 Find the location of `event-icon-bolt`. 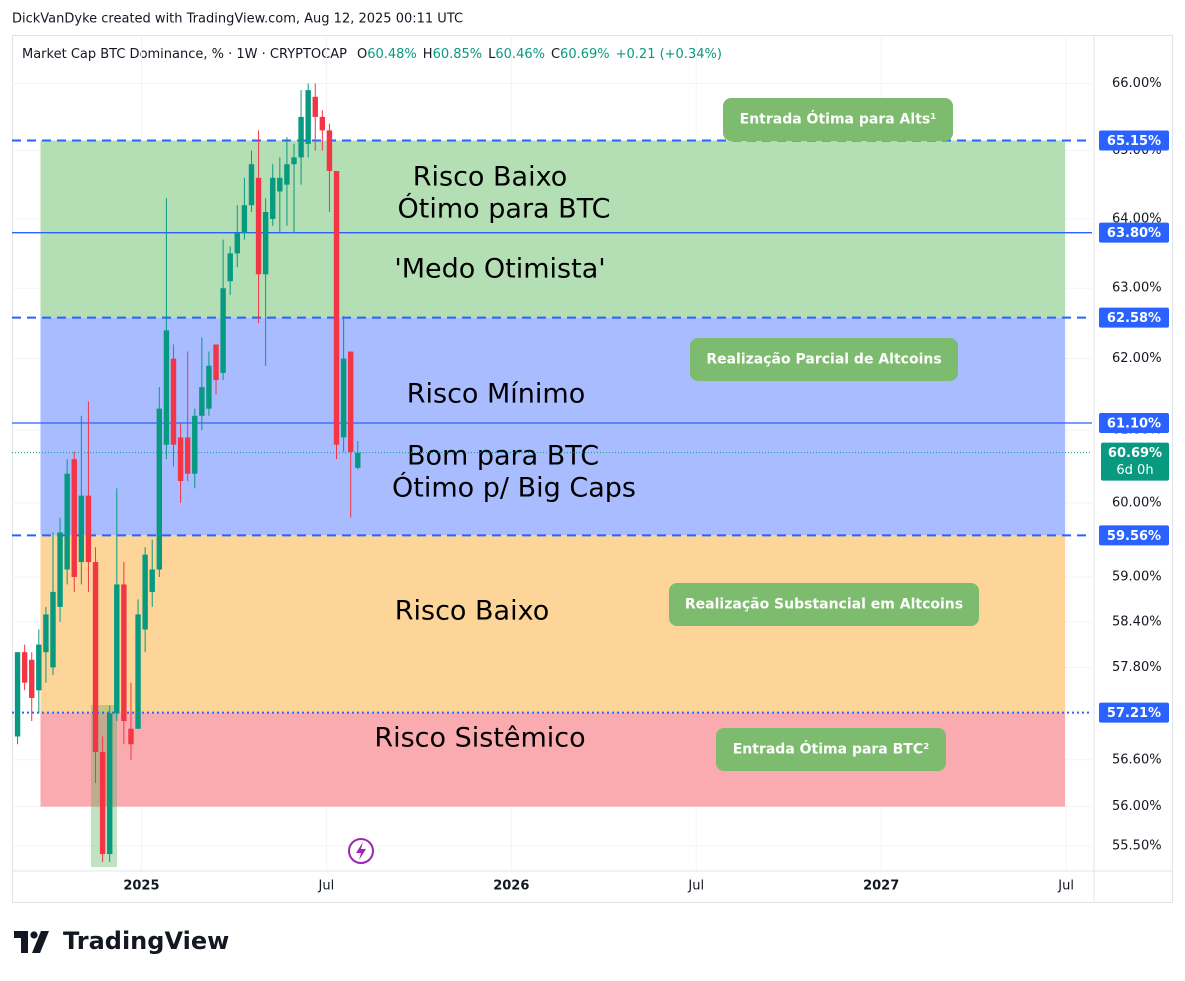

event-icon-bolt is located at coordinates (361, 851).